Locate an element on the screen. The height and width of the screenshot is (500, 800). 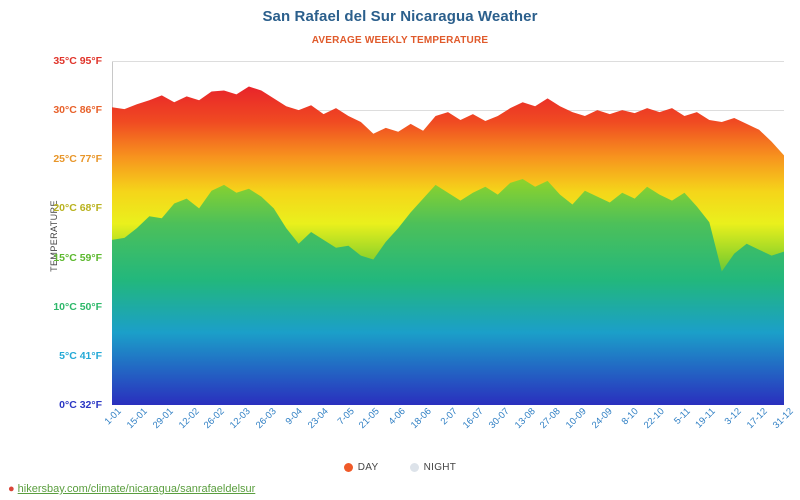
y-tick-label: 10°C 50°F is located at coordinates (77, 306).